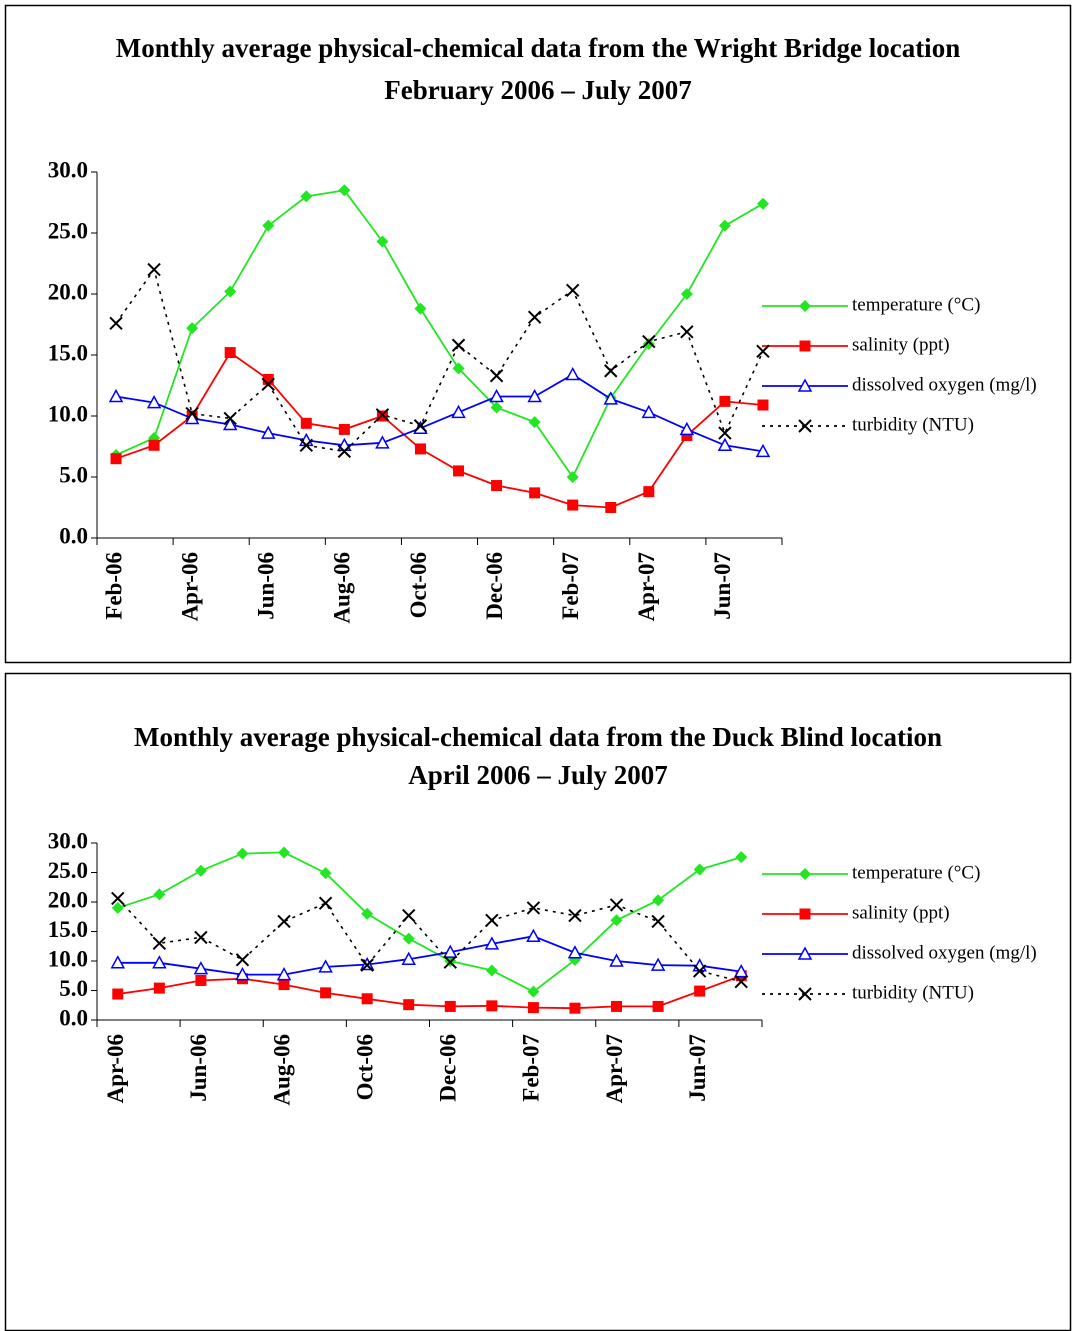  I want to click on legend-label: dissolved oxygen (mg/l), so click(944, 952).